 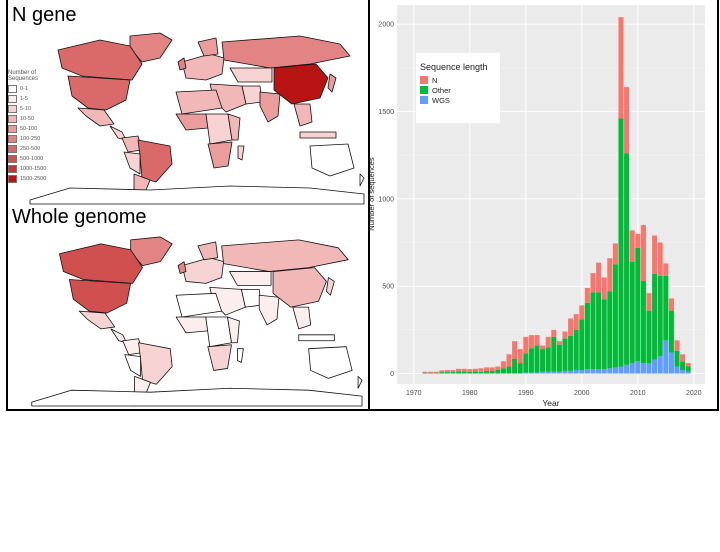 I want to click on bar-other-1979, so click(x=464, y=372).